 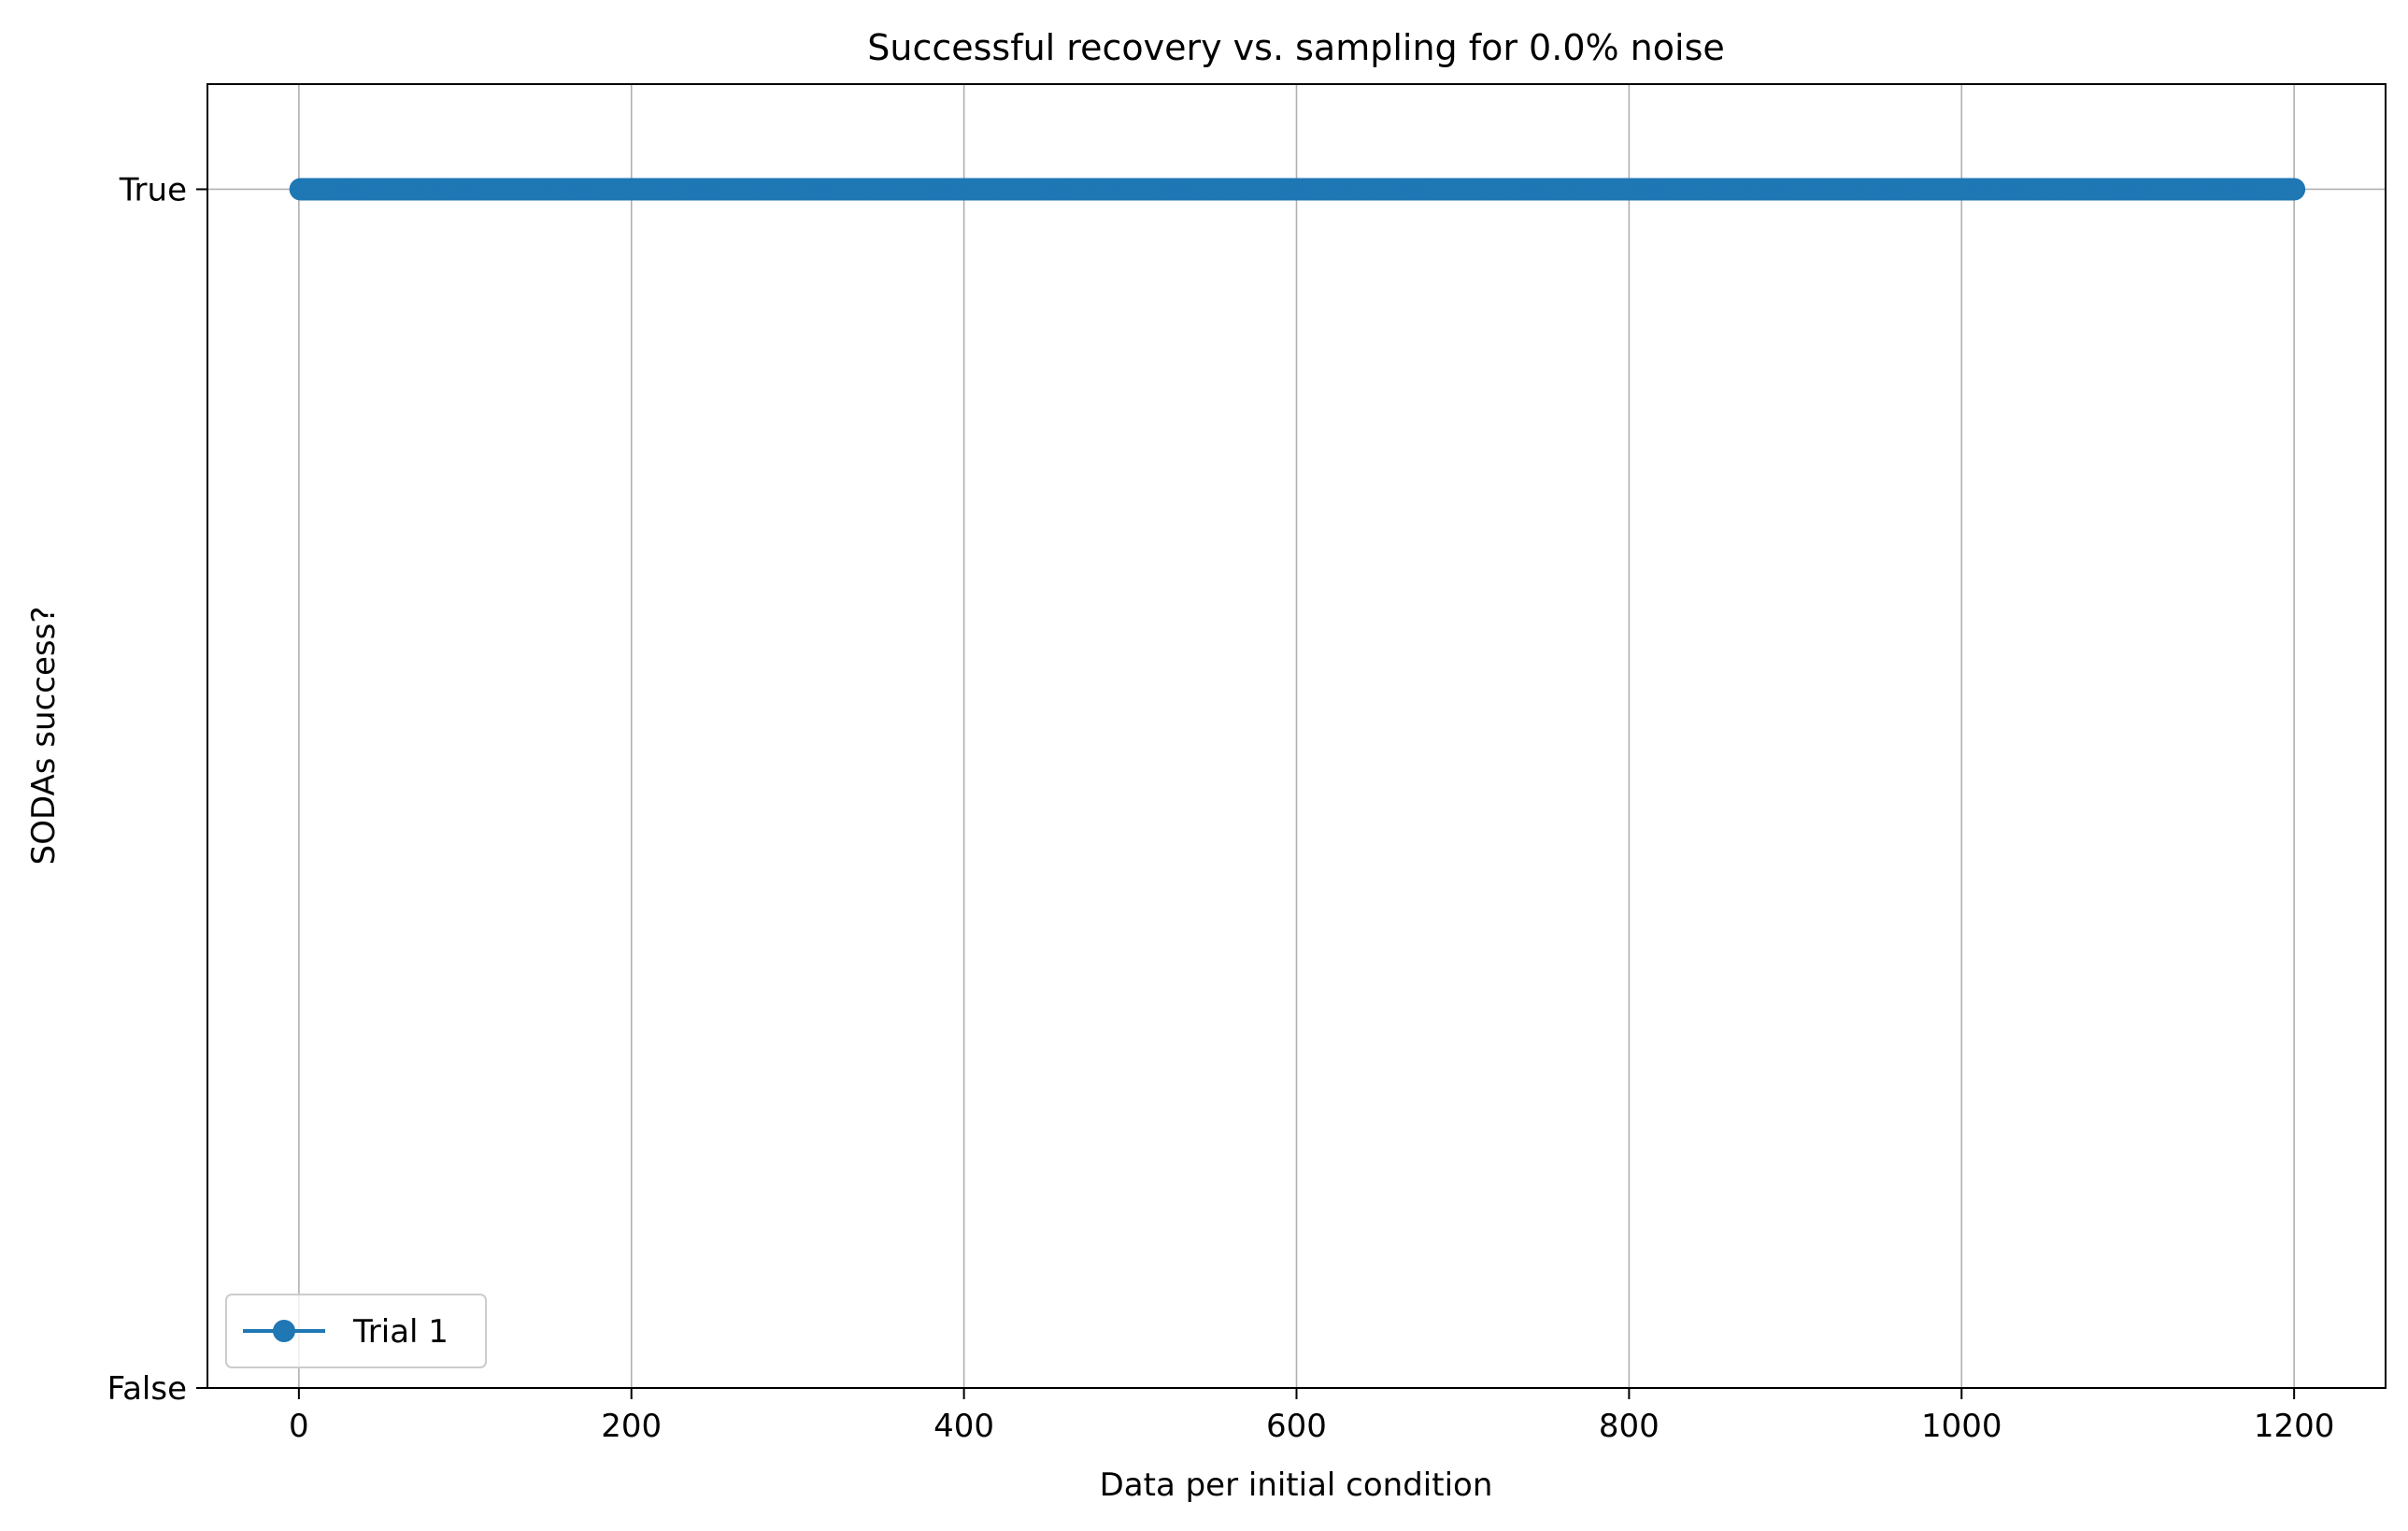 What do you see at coordinates (2294, 1426) in the screenshot?
I see `x-tick-label: 1200` at bounding box center [2294, 1426].